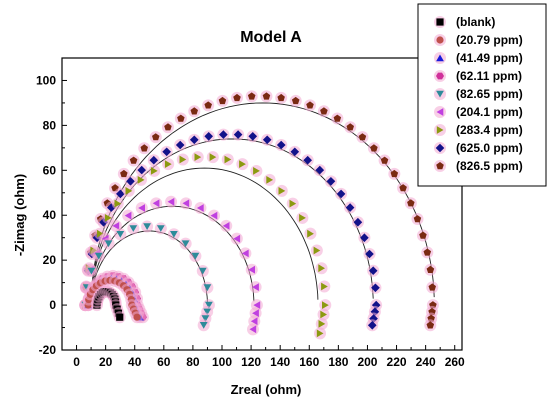 The width and height of the screenshot is (550, 406). I want to click on legend-label: (826.5 ppm), so click(489, 166).